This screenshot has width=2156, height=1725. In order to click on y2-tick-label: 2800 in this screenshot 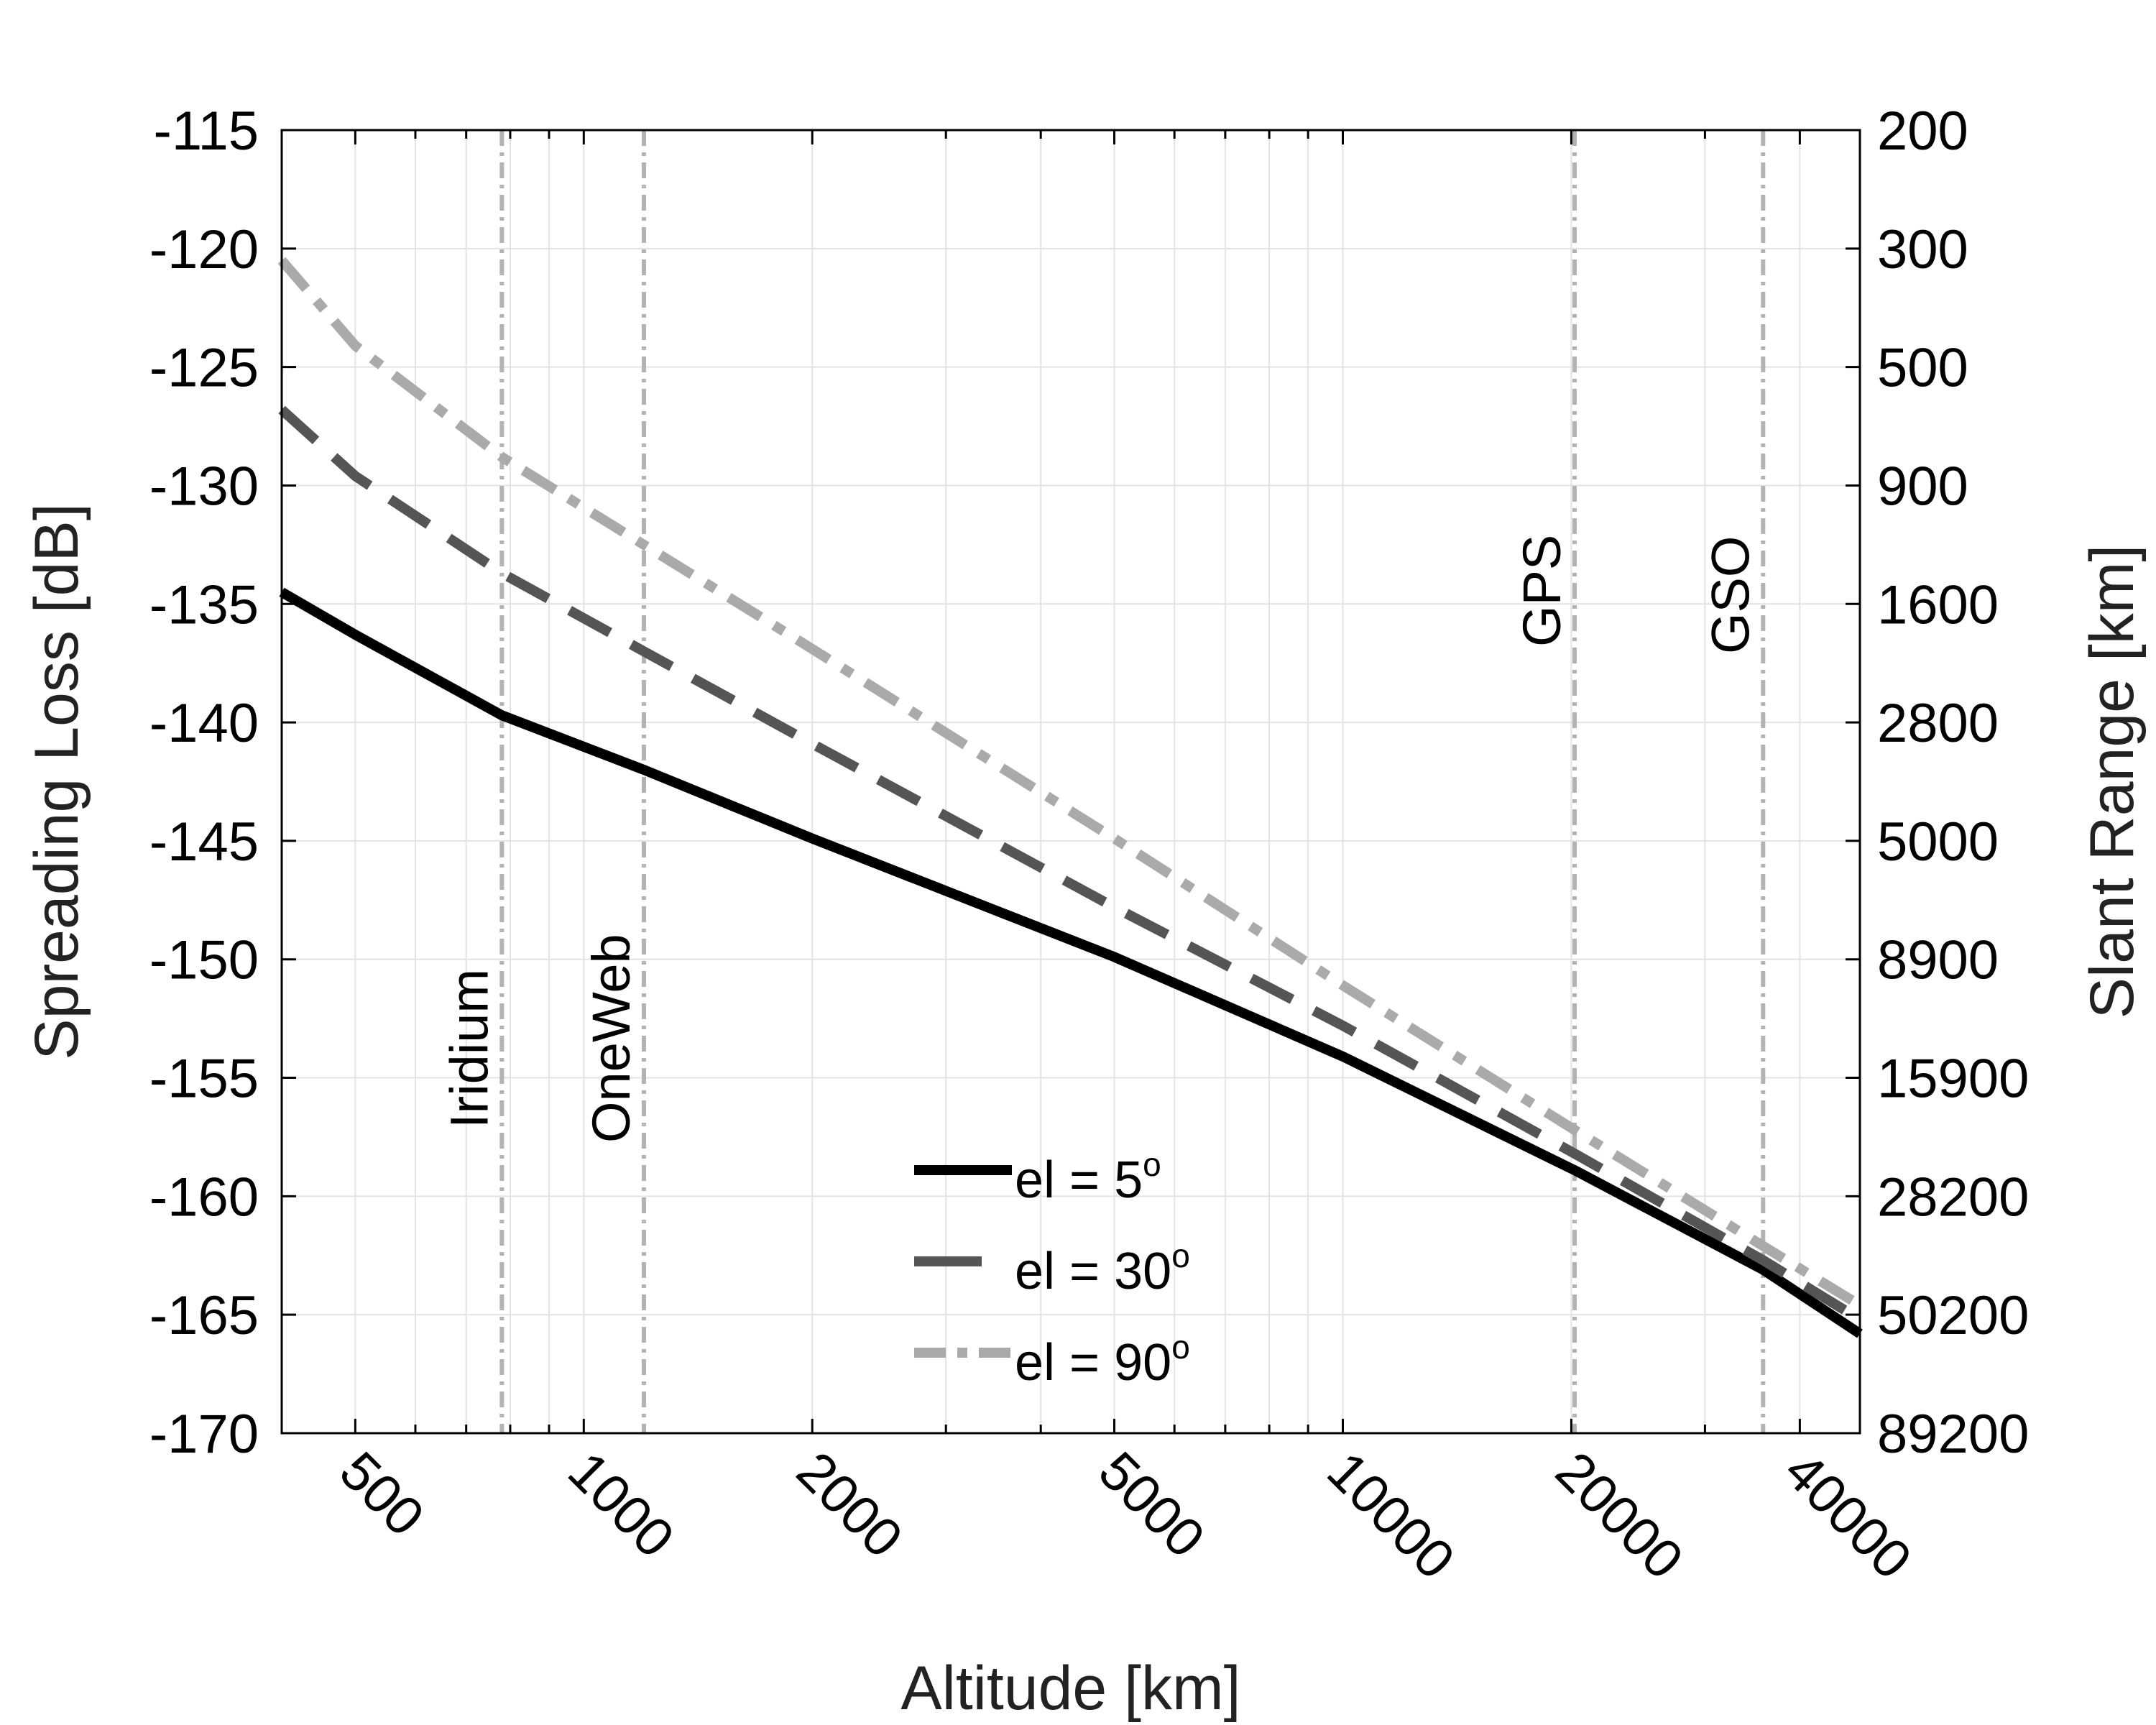, I will do `click(1938, 723)`.